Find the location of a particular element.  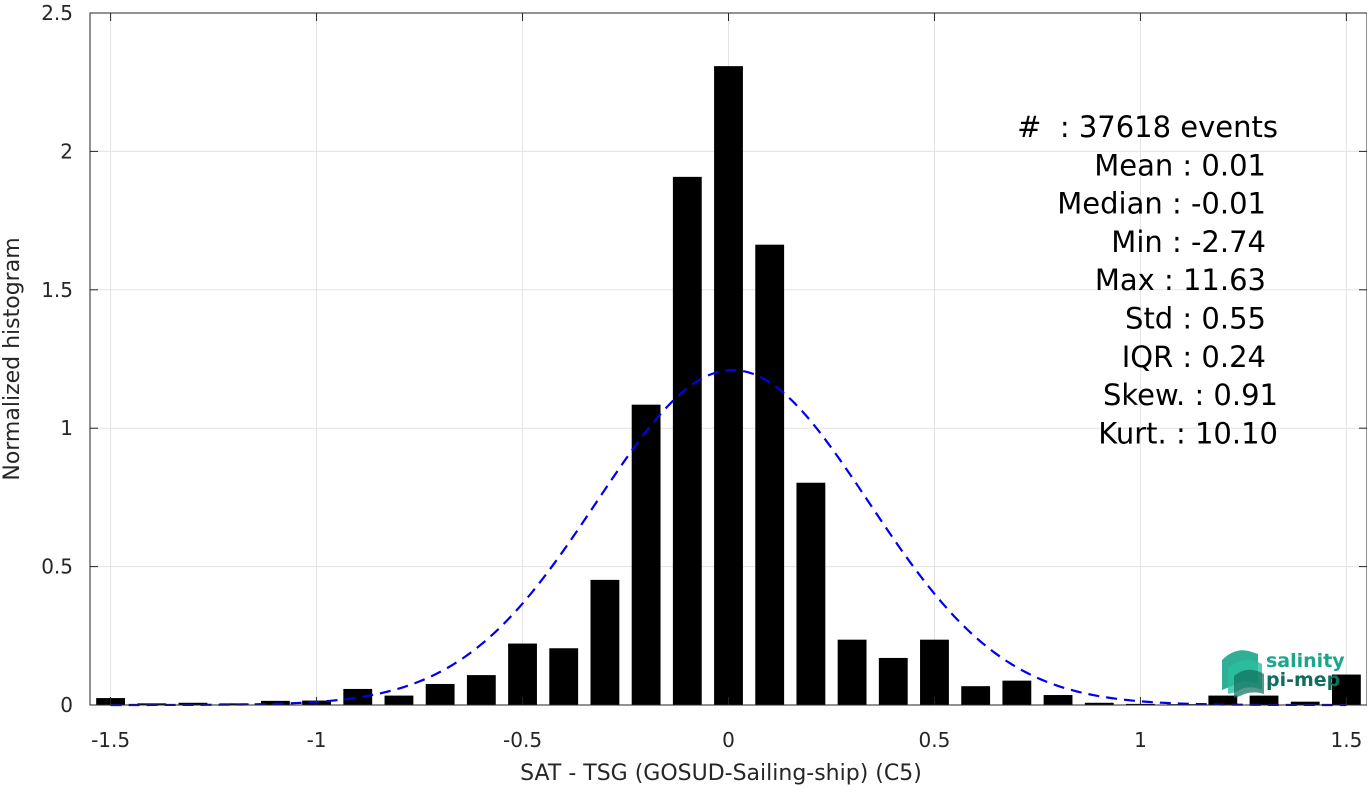

x-axis-label: SAT - TSG (GOSUD-Sailing-ship) (C5) is located at coordinates (721, 773).